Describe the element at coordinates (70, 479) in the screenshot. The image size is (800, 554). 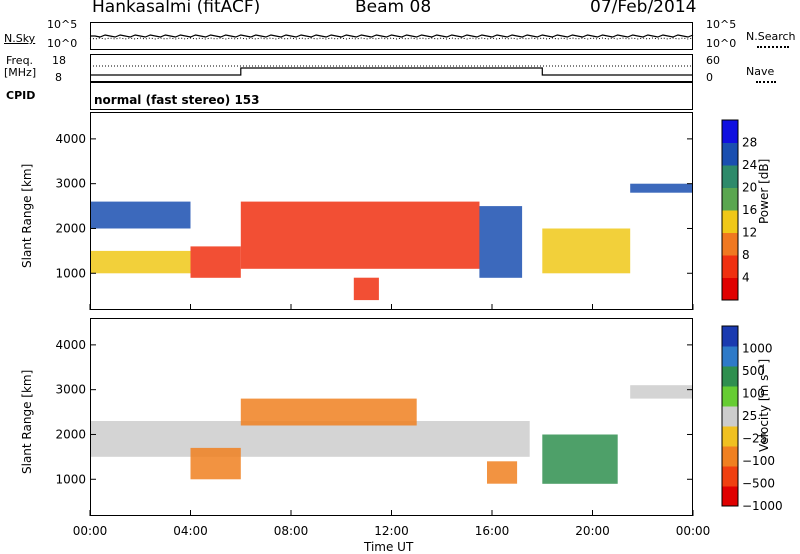
I see `velocity-ytick-label-0: 1000` at that location.